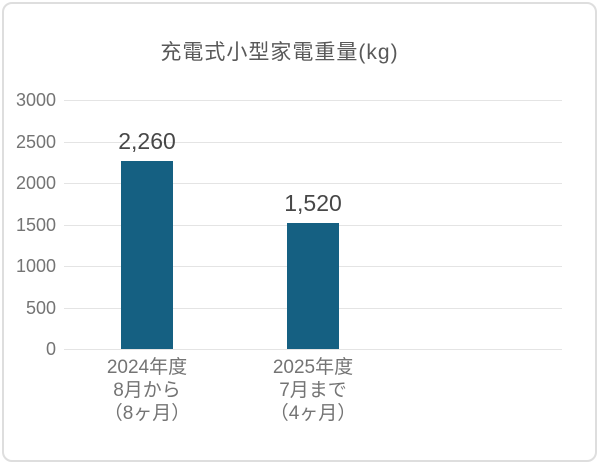 The image size is (600, 465). I want to click on bar-value-label-2: 1,520, so click(313, 202).